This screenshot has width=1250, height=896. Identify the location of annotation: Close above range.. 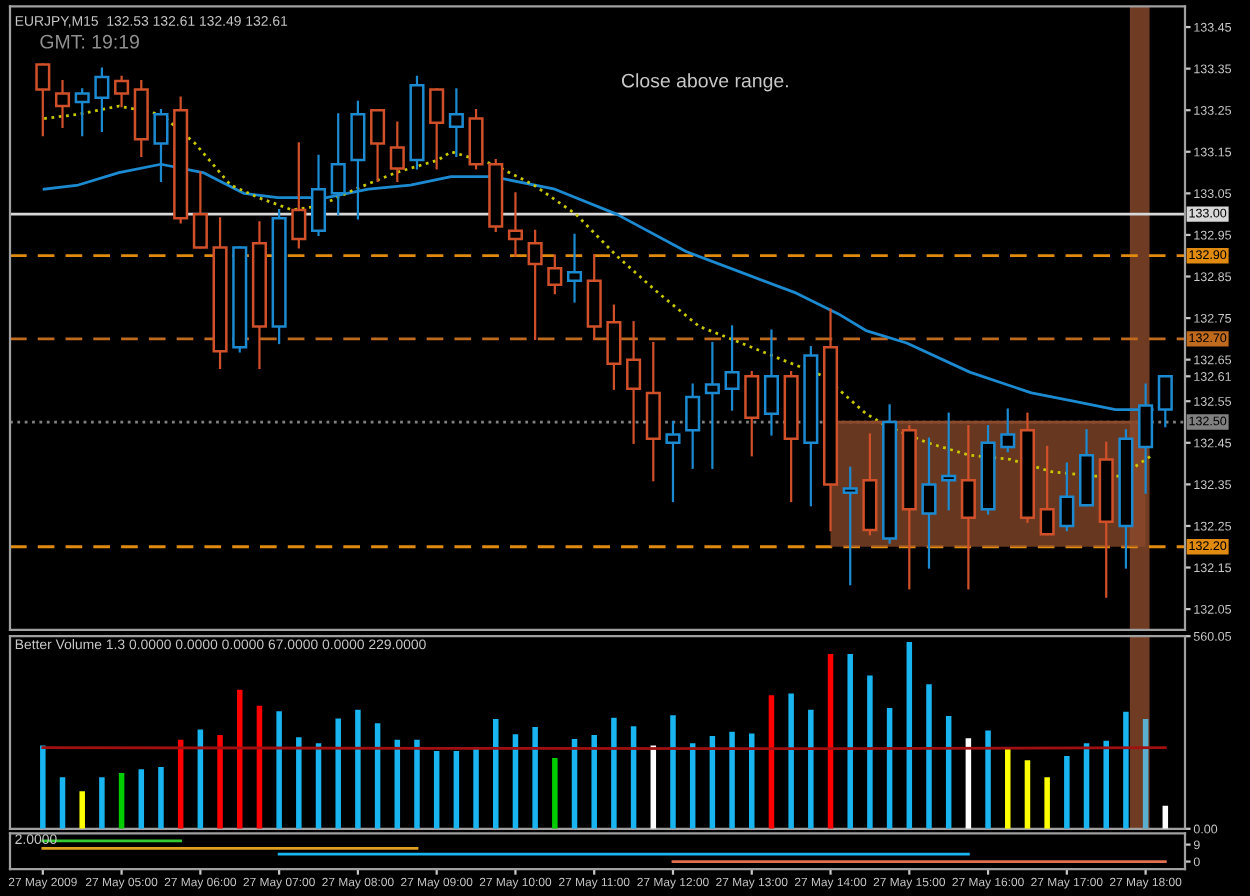
(704, 82).